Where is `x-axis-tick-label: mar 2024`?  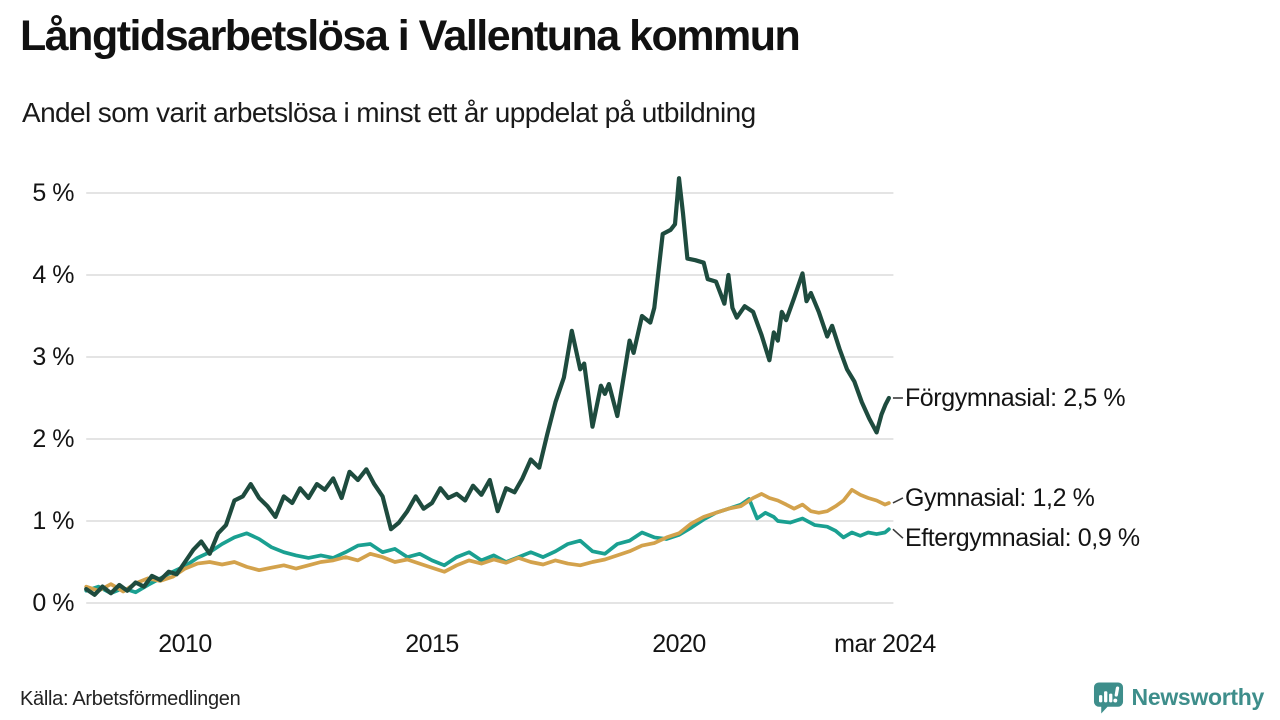
x-axis-tick-label: mar 2024 is located at coordinates (885, 644).